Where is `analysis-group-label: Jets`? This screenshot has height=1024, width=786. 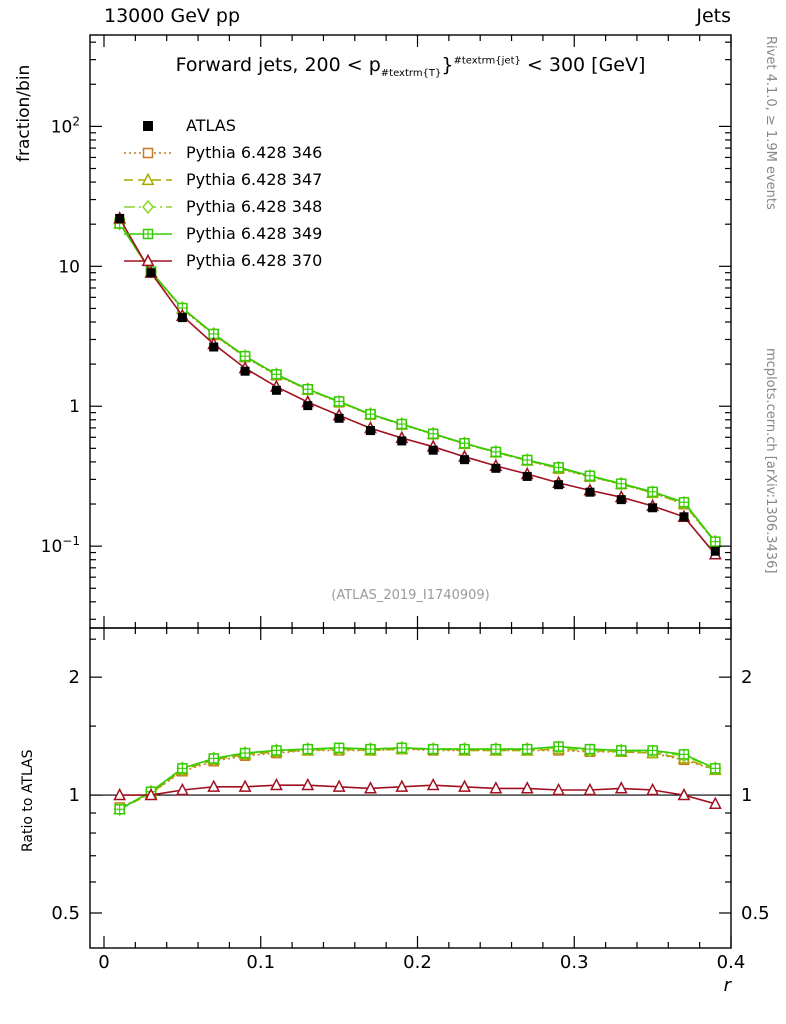 analysis-group-label: Jets is located at coordinates (713, 16).